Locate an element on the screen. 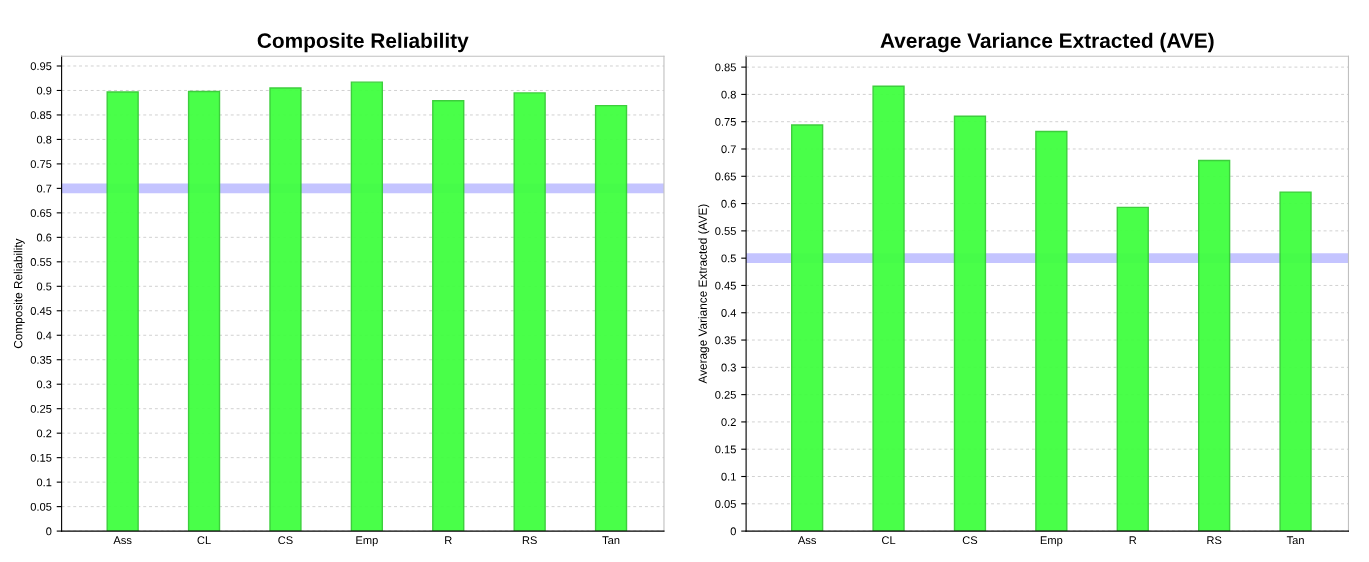 This screenshot has height=562, width=1369. y-axis-title: Average Variance Extracted (AVE) is located at coordinates (704, 294).